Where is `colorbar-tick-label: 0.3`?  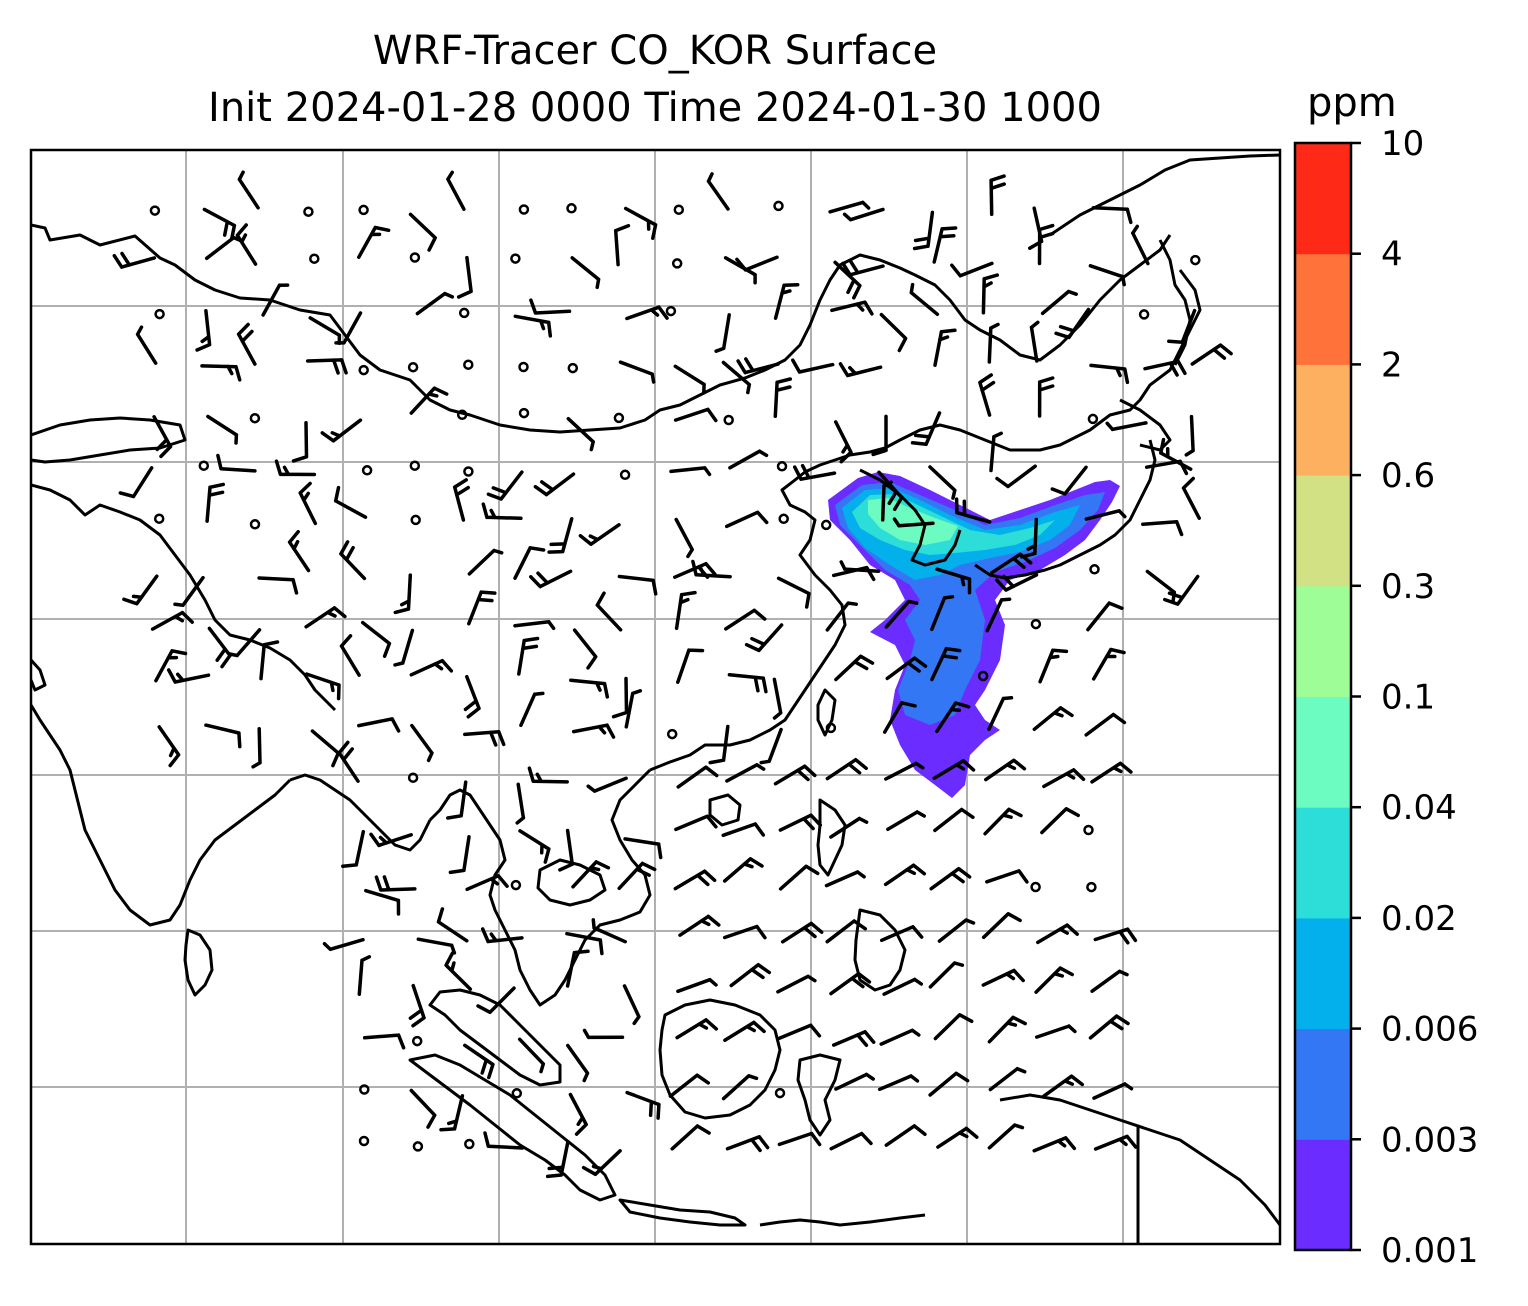
colorbar-tick-label: 0.3 is located at coordinates (1408, 587).